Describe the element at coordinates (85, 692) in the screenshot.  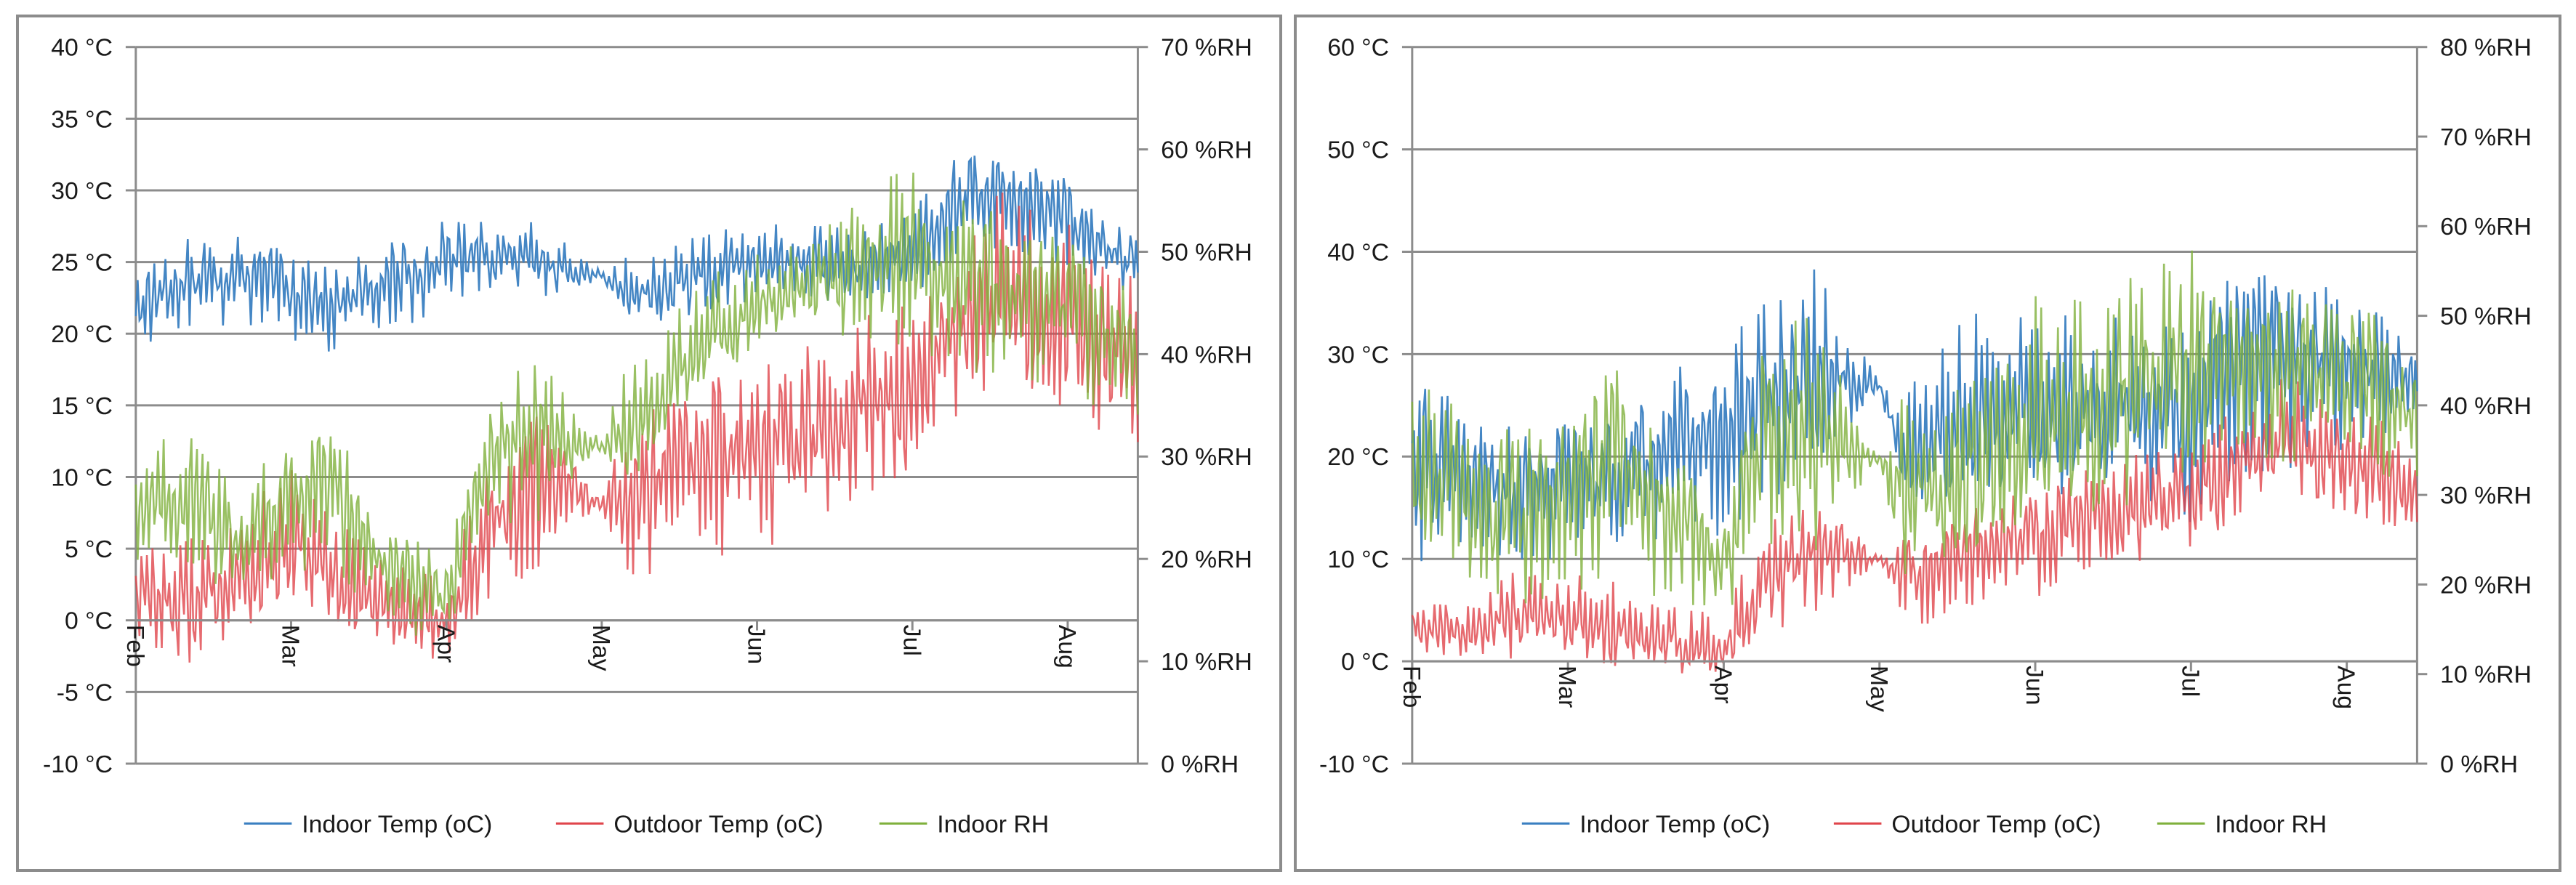
I see `y-left-tick-label: -5 °C` at that location.